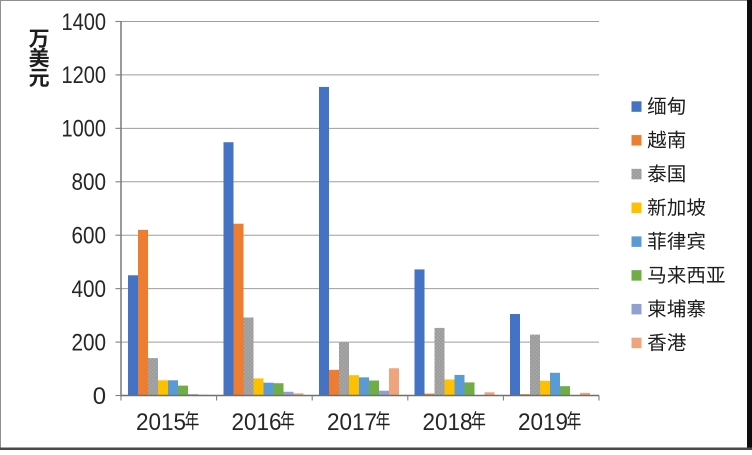  I want to click on svg-text: 400, so click(89, 289).